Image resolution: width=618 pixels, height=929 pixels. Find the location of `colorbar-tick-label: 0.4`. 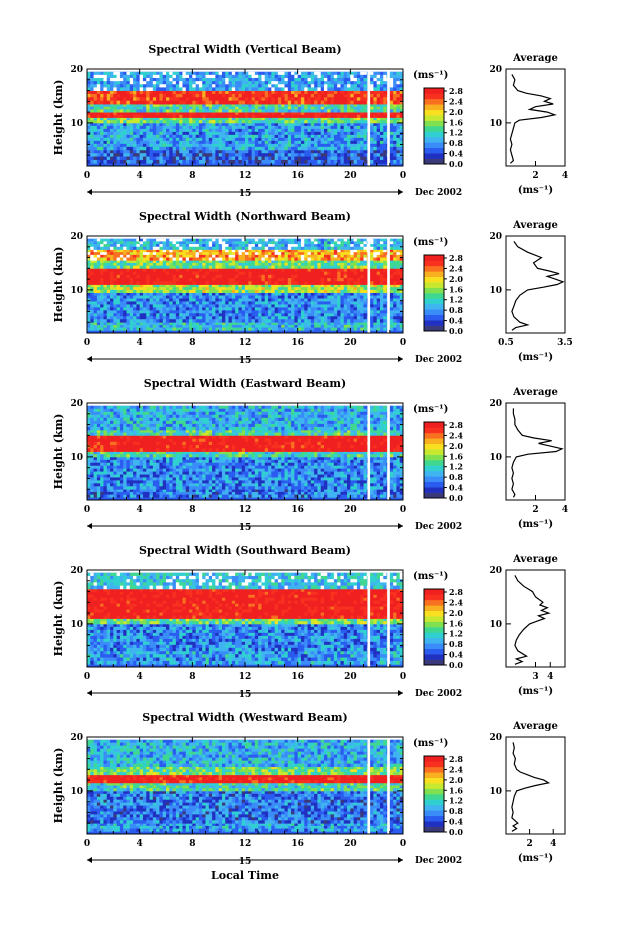

colorbar-tick-label: 0.4 is located at coordinates (456, 154).